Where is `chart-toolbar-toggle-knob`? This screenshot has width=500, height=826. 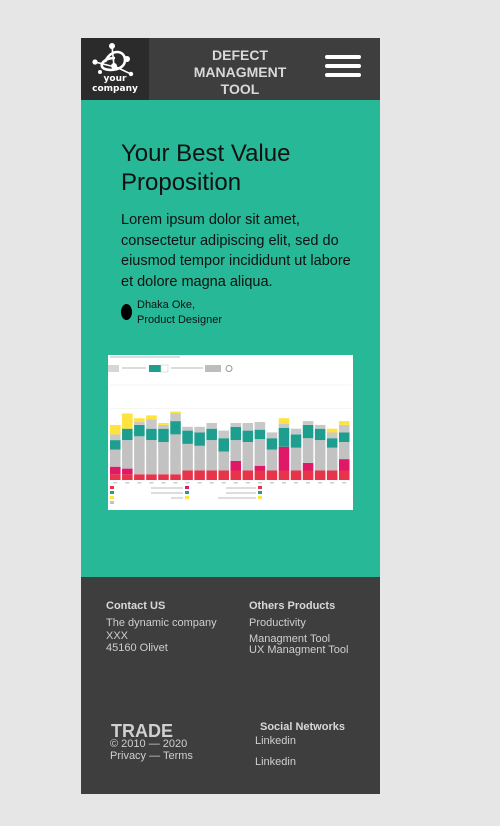 chart-toolbar-toggle-knob is located at coordinates (164, 368).